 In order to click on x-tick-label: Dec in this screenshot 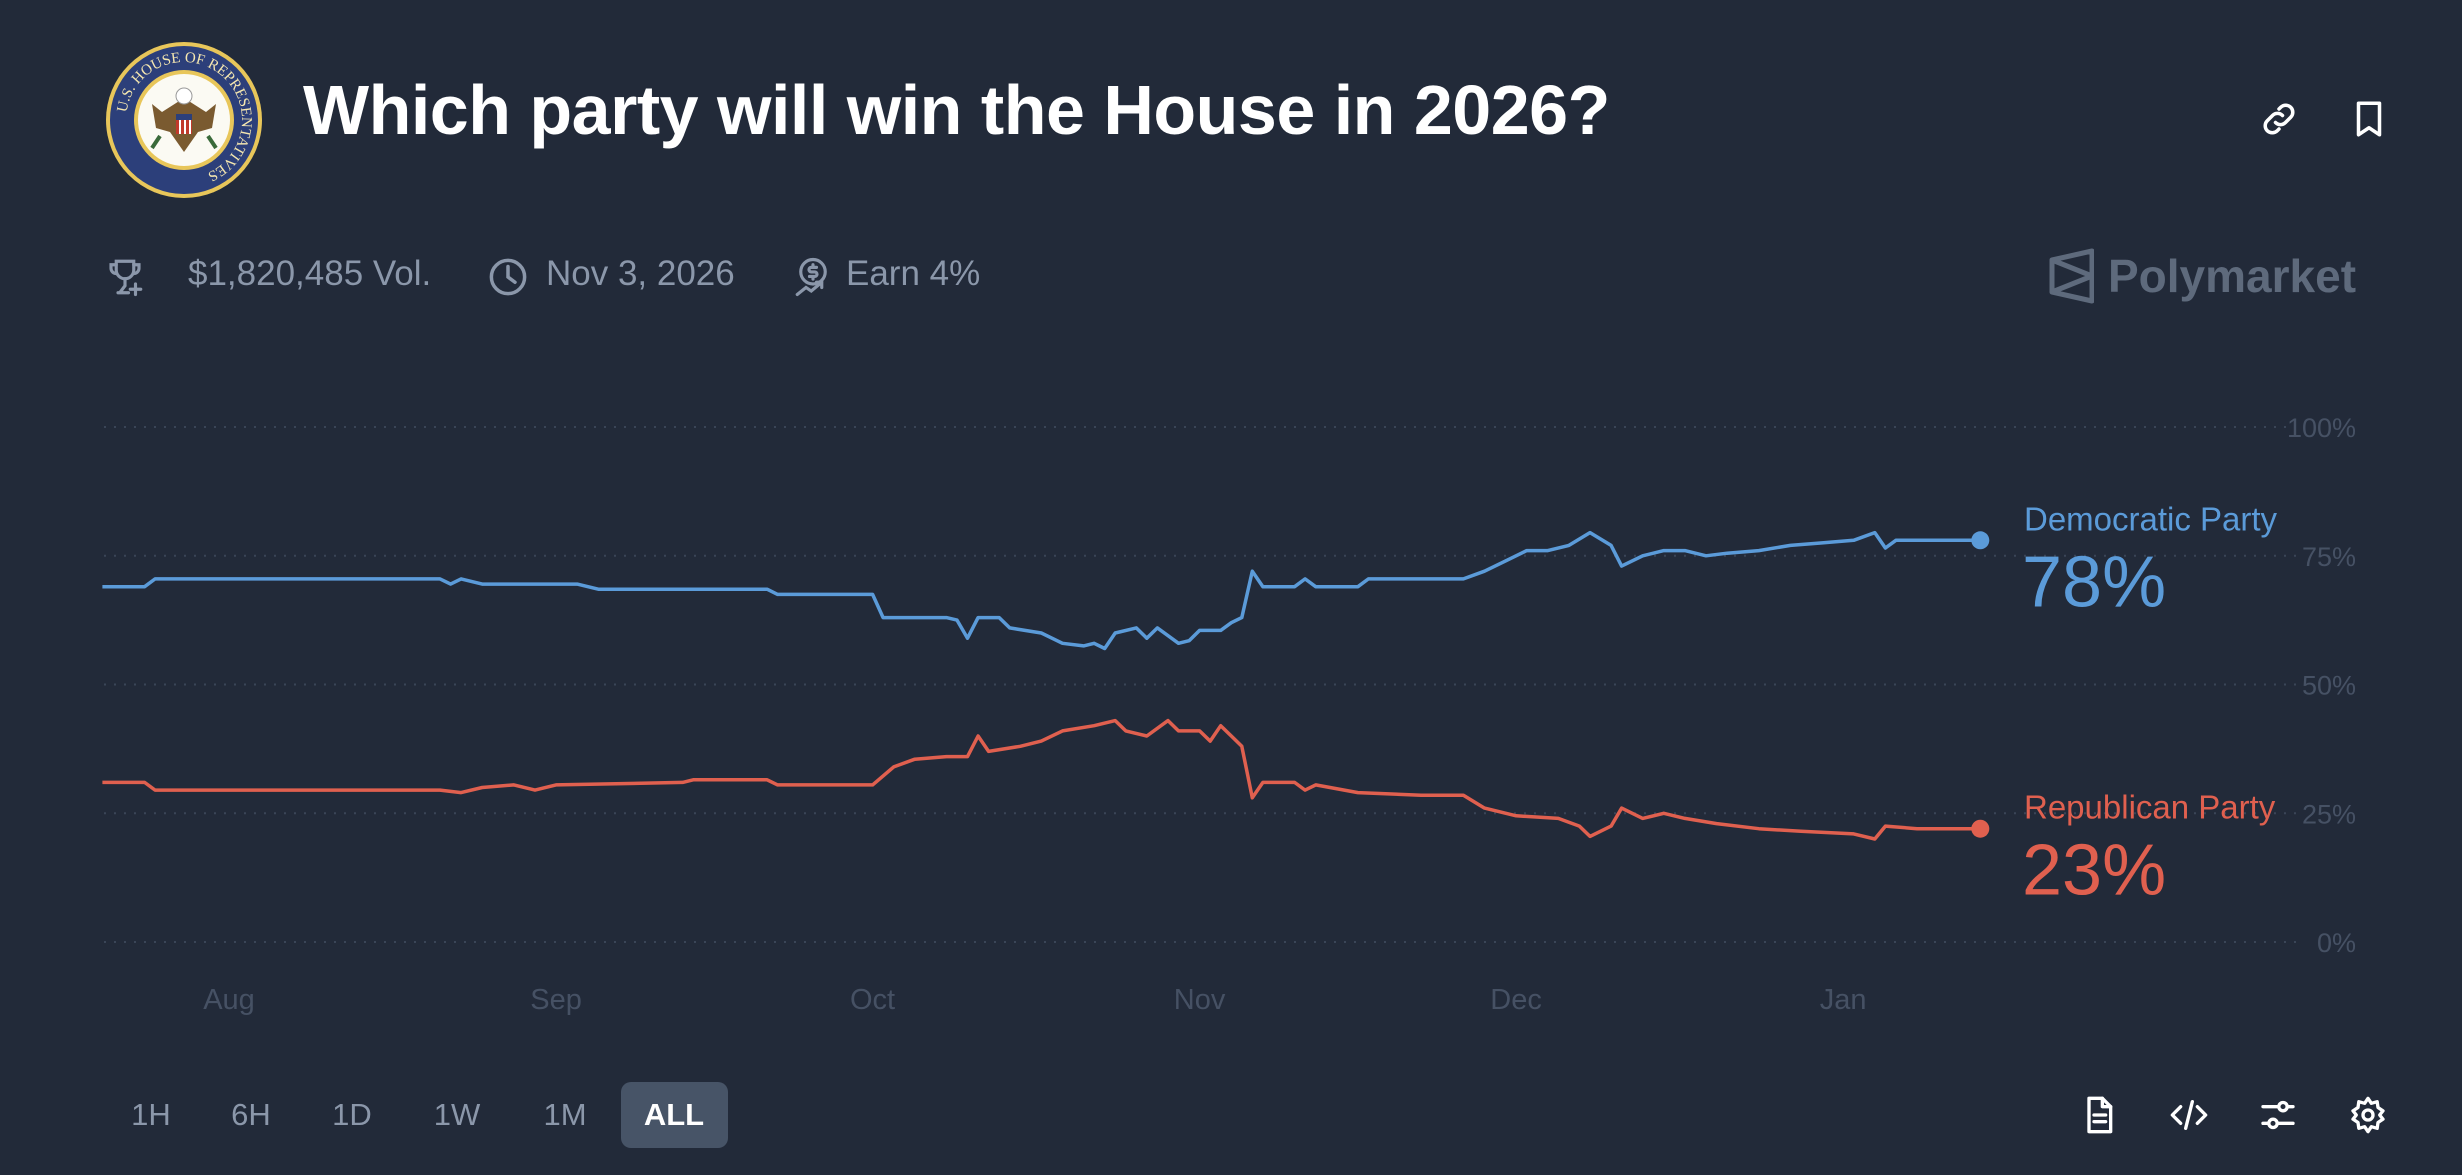, I will do `click(1516, 1000)`.